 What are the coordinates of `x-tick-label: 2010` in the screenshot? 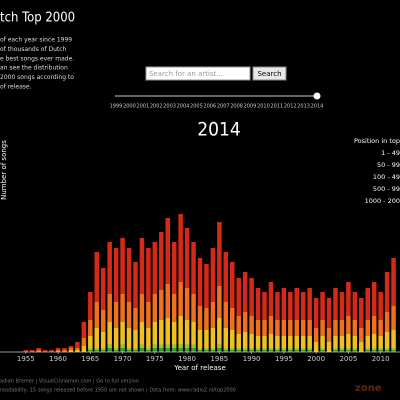 It's located at (381, 359).